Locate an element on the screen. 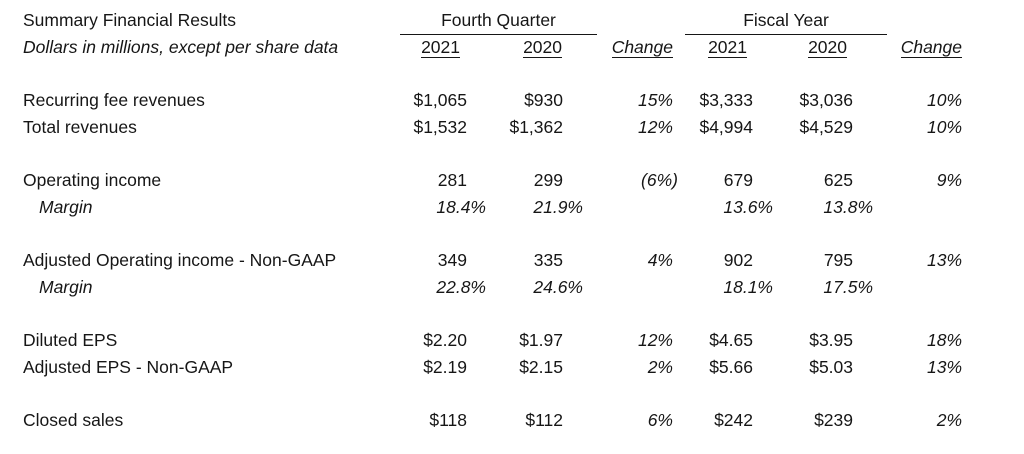 This screenshot has width=1024, height=454. row-label: Diluted EPS is located at coordinates (70, 340).